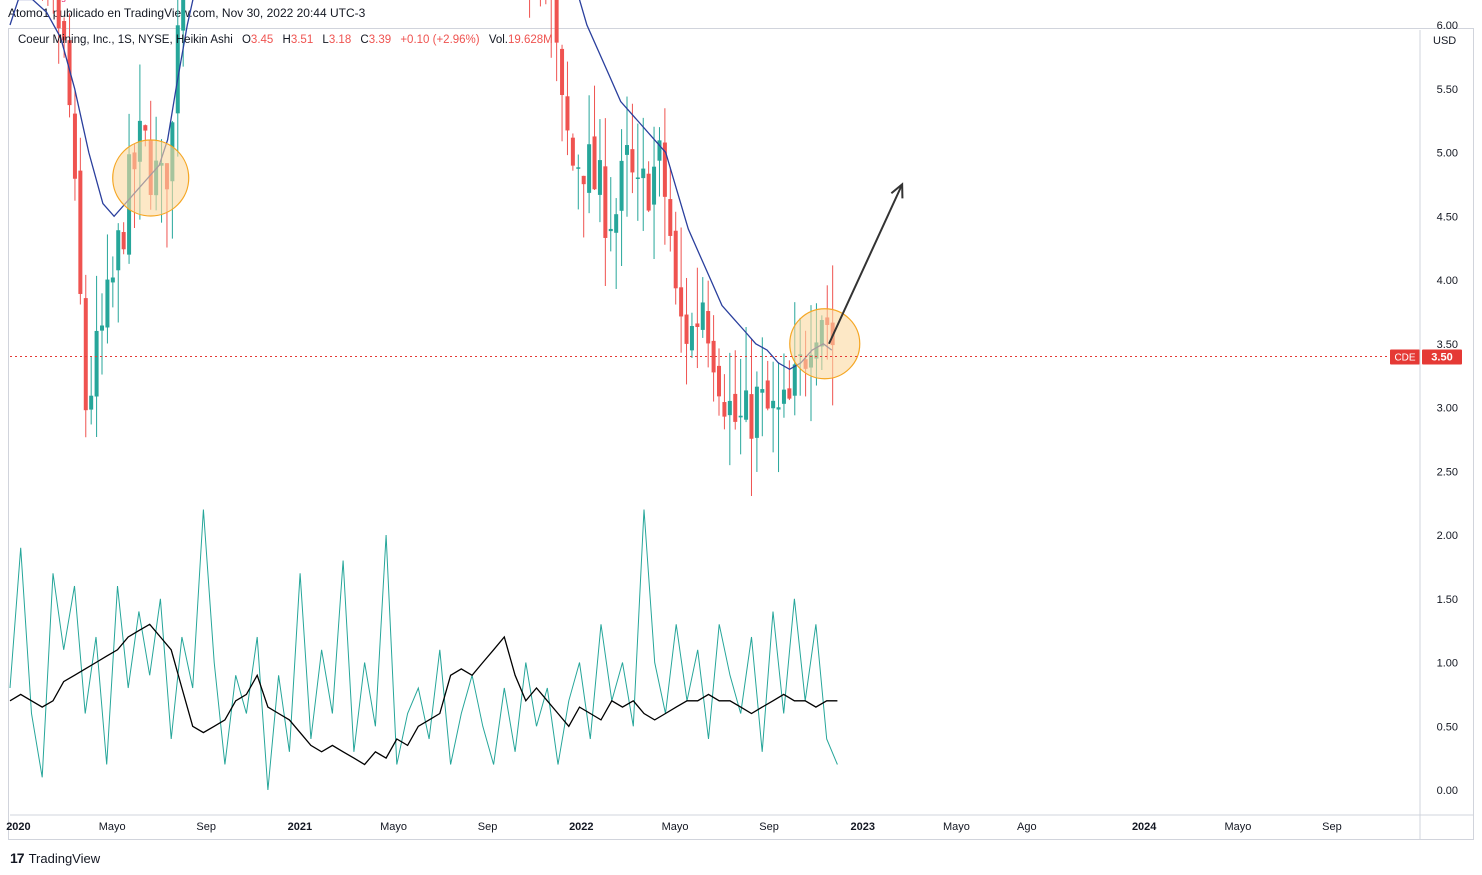  I want to click on price-tag, so click(1442, 357).